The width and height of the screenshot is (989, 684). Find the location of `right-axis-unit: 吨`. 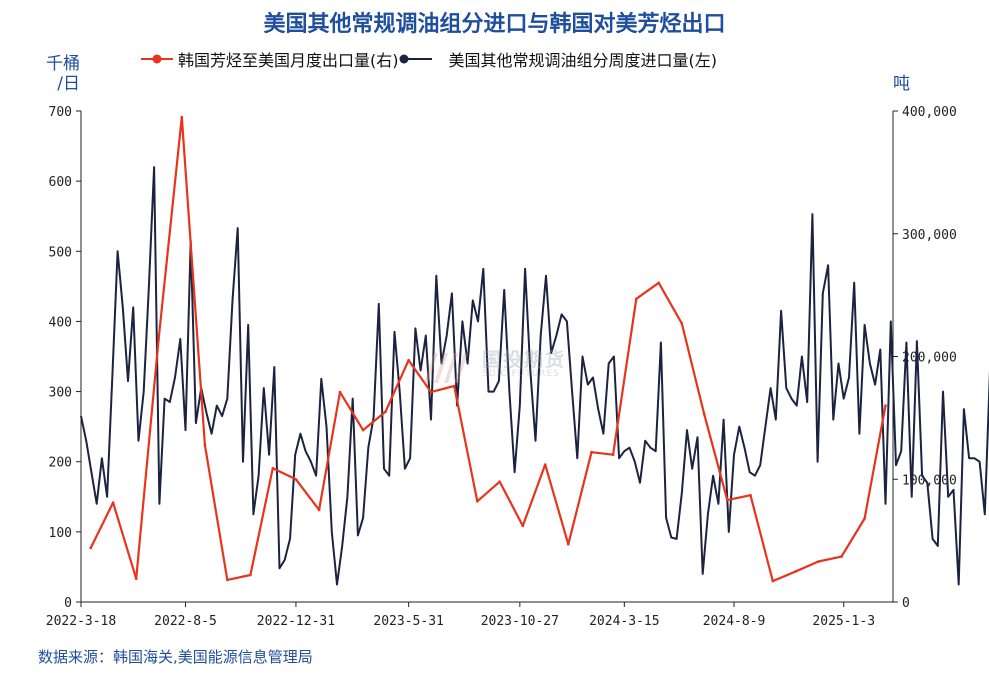

right-axis-unit: 吨 is located at coordinates (901, 84).